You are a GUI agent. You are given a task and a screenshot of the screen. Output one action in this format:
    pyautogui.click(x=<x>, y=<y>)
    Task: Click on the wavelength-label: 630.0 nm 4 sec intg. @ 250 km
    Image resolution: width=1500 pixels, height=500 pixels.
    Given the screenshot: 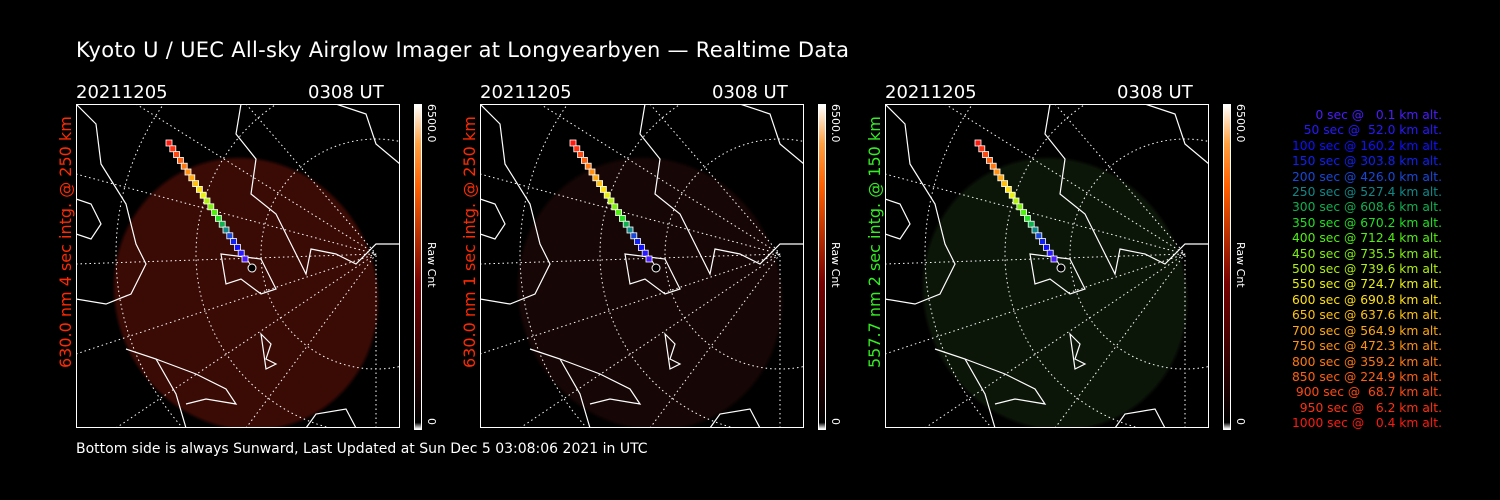 What is the action you would take?
    pyautogui.click(x=65, y=242)
    